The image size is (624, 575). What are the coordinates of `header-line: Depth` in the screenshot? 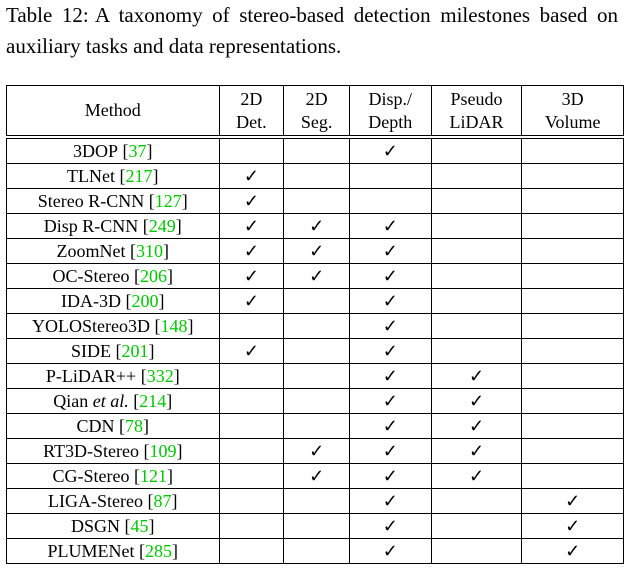 It's located at (390, 121).